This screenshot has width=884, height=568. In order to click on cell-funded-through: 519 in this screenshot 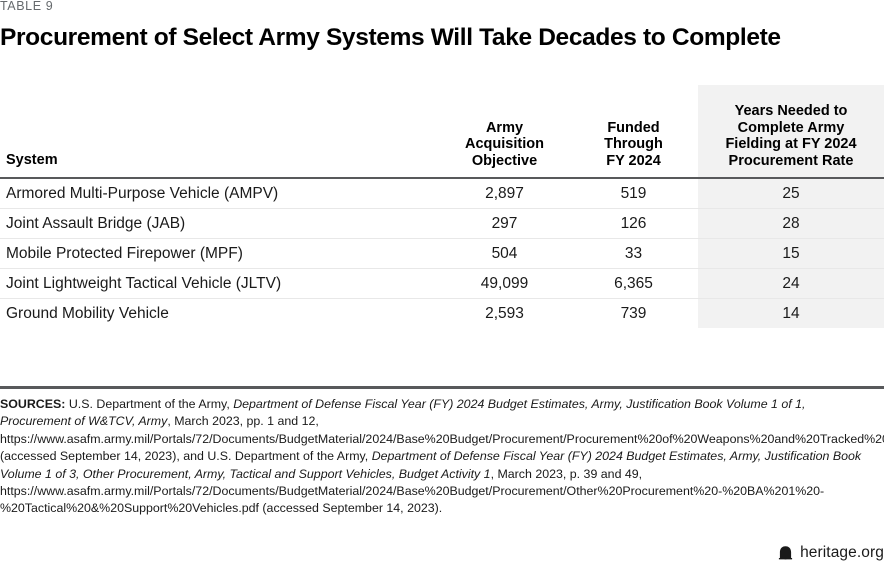, I will do `click(633, 193)`.